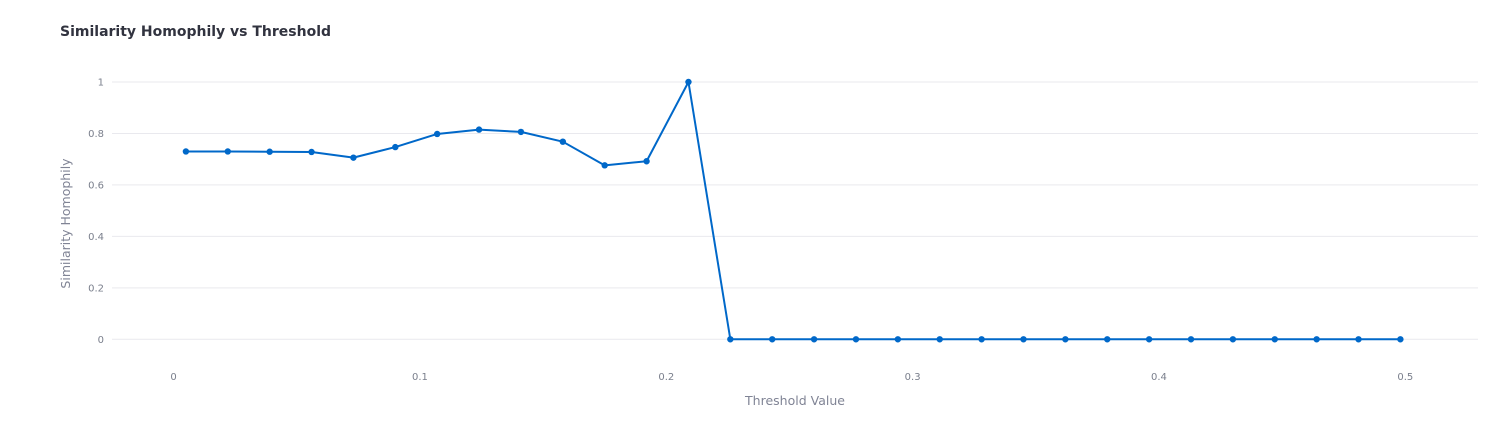 This screenshot has width=1508, height=445. I want to click on y-tick-label: 0.8, so click(96, 134).